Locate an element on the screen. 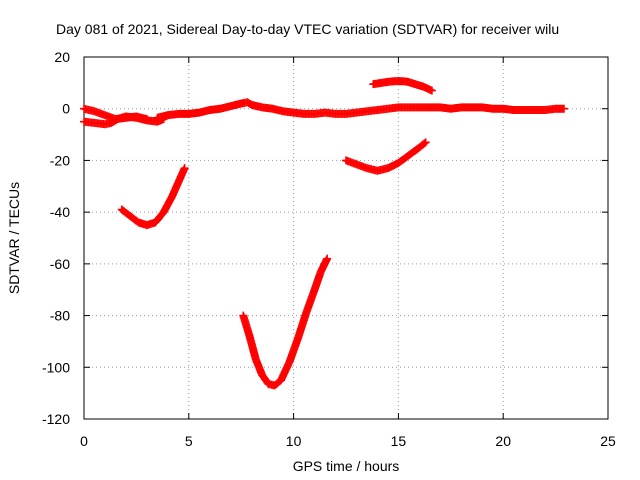 The image size is (640, 480). x-tick-label: 25 is located at coordinates (608, 441).